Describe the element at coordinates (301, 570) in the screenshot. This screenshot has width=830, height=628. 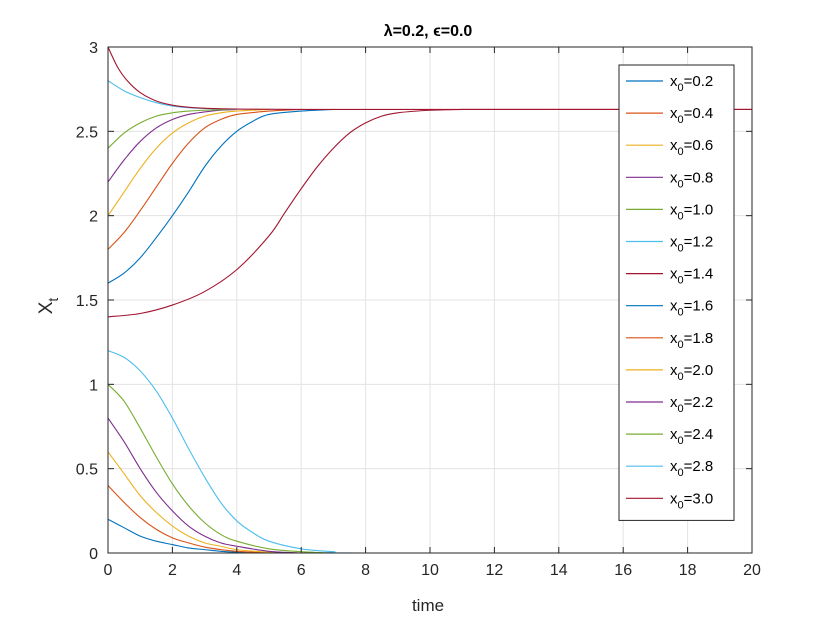
I see `x-tick-label: 6` at that location.